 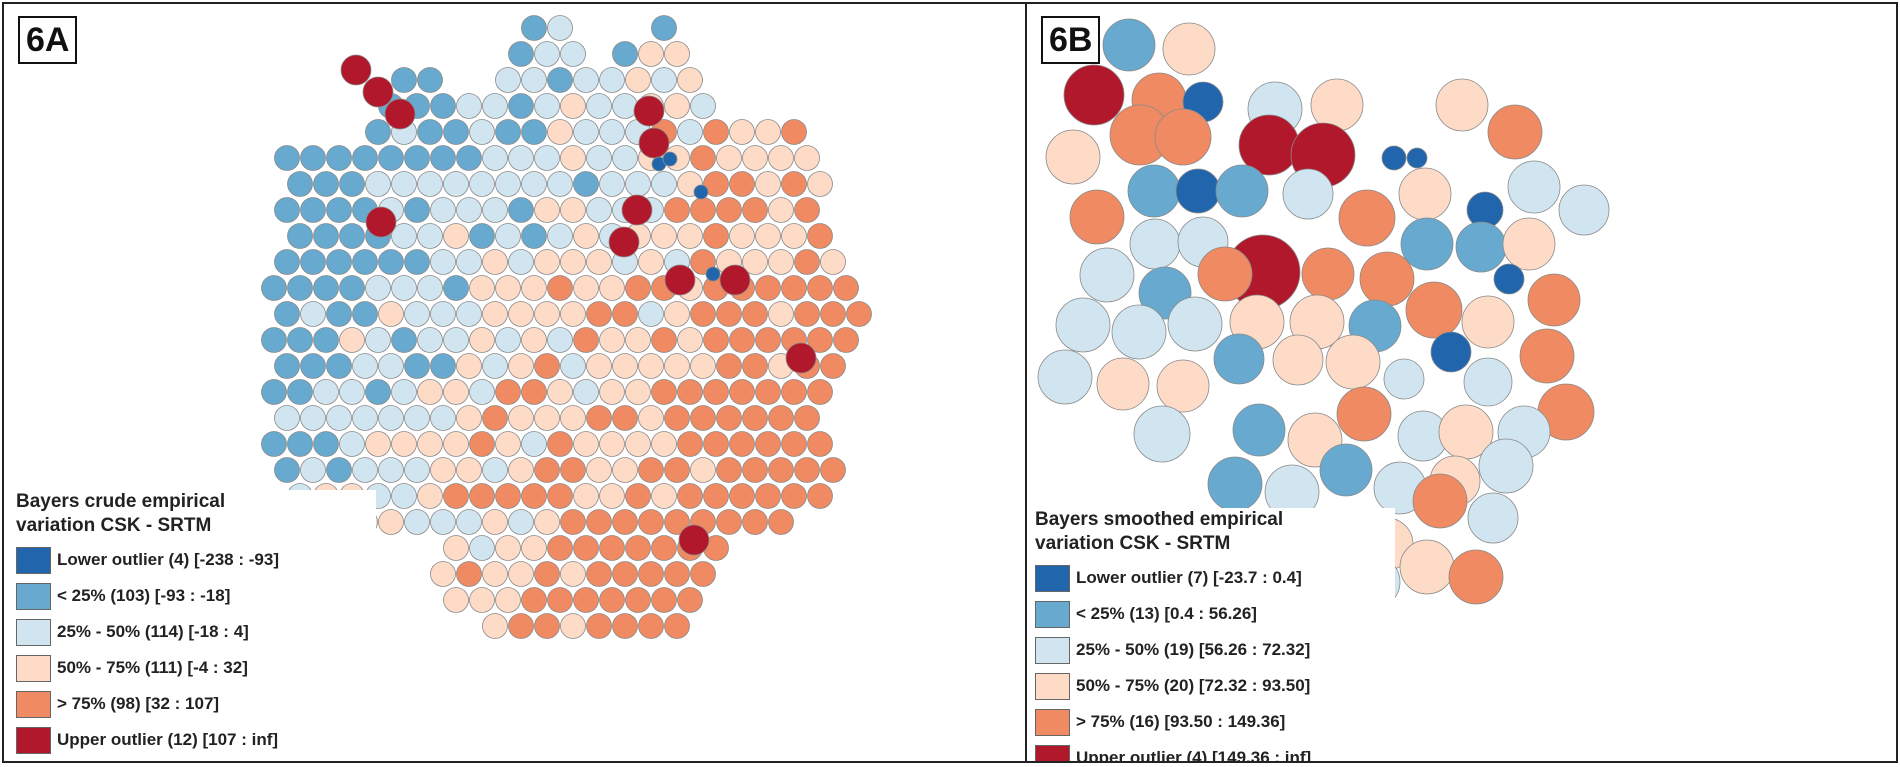 I want to click on legend-swatch-q2, so click(x=1052, y=650).